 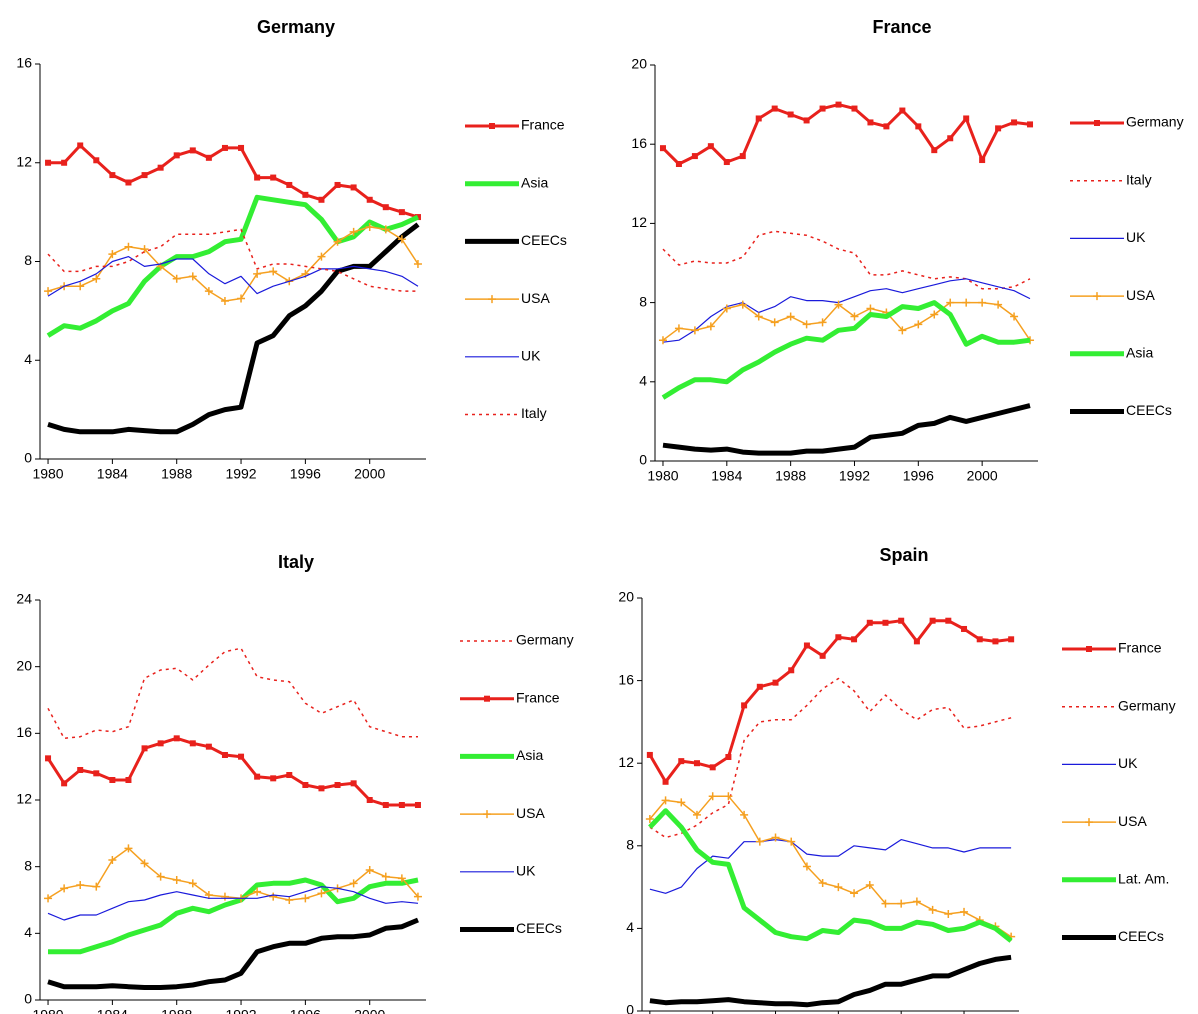 I want to click on x-tick-label: 1980, so click(x=47, y=474).